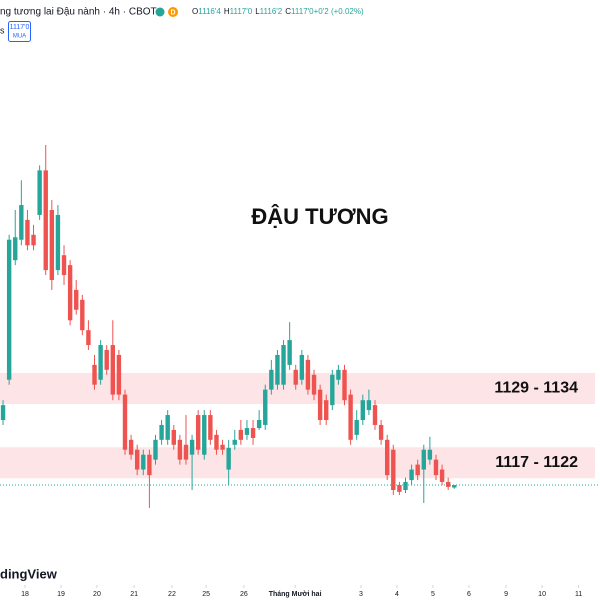 The image size is (600, 600). What do you see at coordinates (339, 11) in the screenshot?
I see `ohlc-value: +0'2 (+0.02%)` at bounding box center [339, 11].